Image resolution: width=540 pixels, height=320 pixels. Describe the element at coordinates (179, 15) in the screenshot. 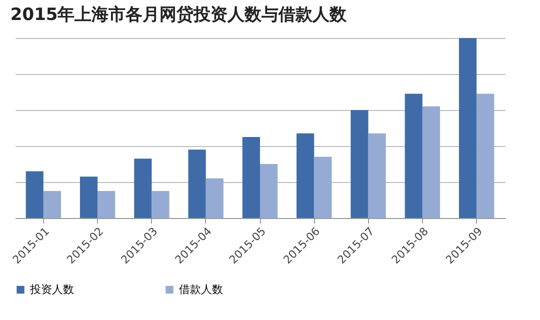

I see `chart-title: 2015年上海市各月网贷投资人数与借款人数` at that location.